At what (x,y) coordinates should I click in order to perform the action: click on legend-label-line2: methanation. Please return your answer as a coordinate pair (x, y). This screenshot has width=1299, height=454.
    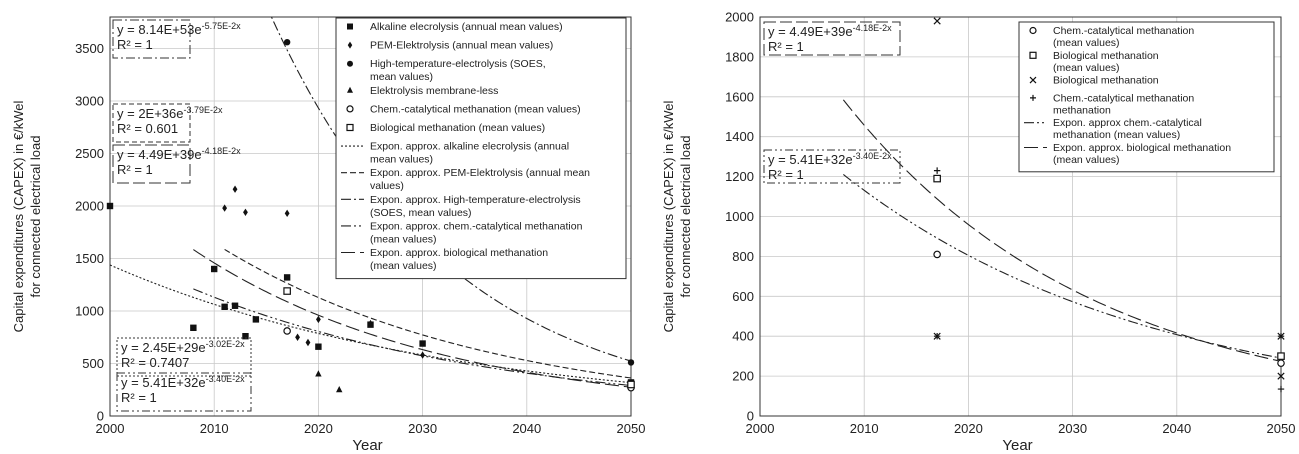
    Looking at the image, I should click on (1082, 110).